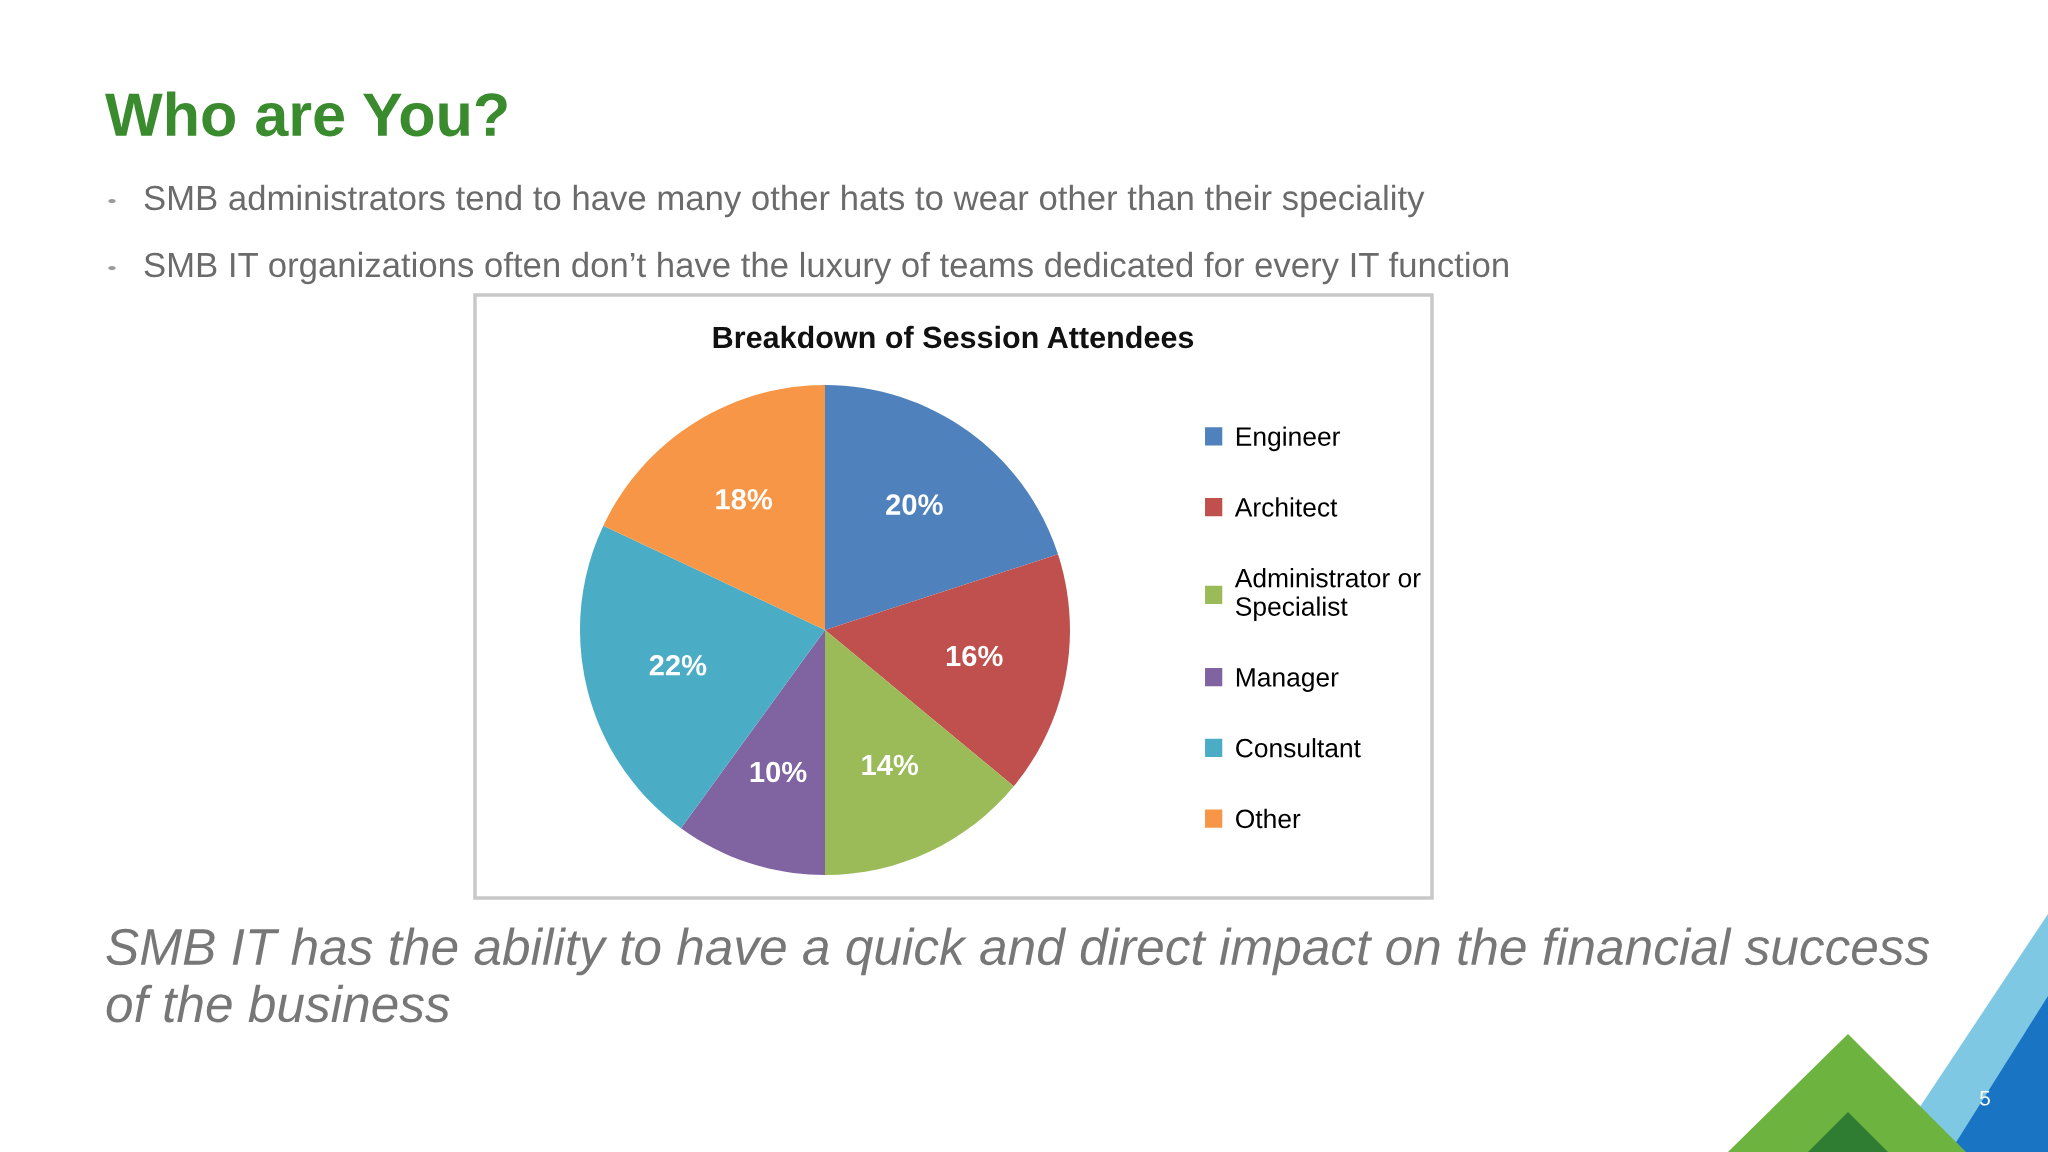 The height and width of the screenshot is (1152, 2048). I want to click on legend-label: Architect, so click(1286, 507).